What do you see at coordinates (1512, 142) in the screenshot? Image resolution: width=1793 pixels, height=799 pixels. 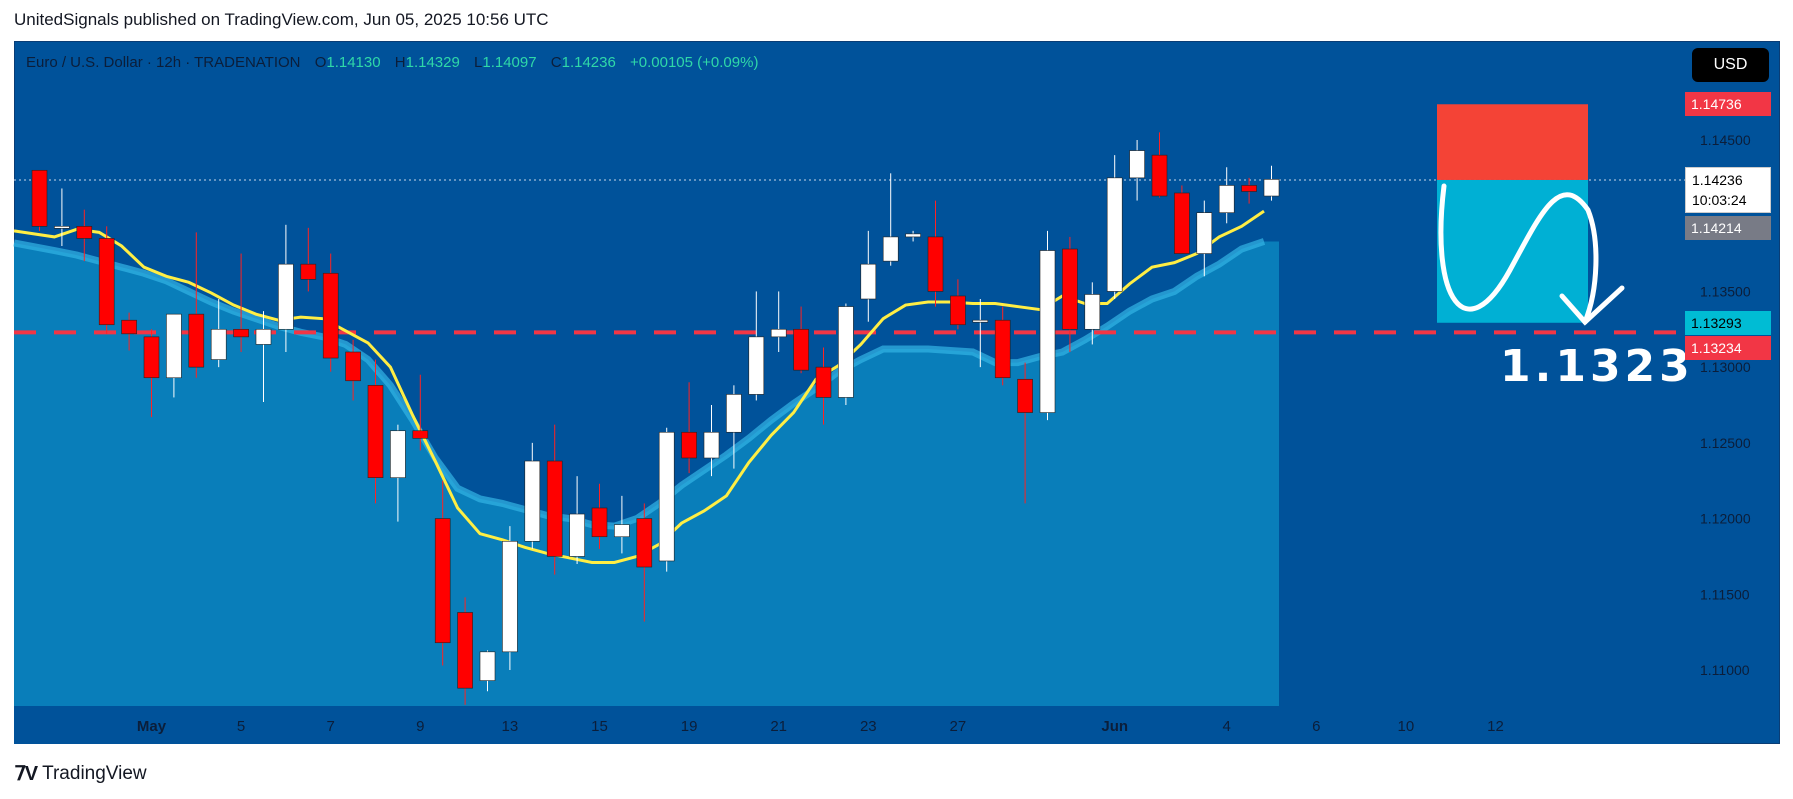 I see `stop-loss-box` at bounding box center [1512, 142].